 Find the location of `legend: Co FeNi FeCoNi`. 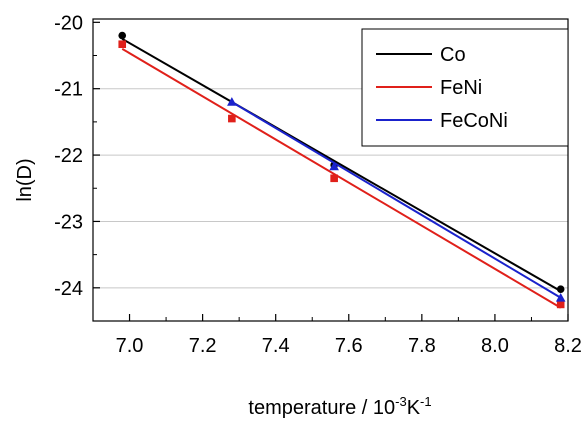

legend: Co FeNi FeCoNi is located at coordinates (465, 87).